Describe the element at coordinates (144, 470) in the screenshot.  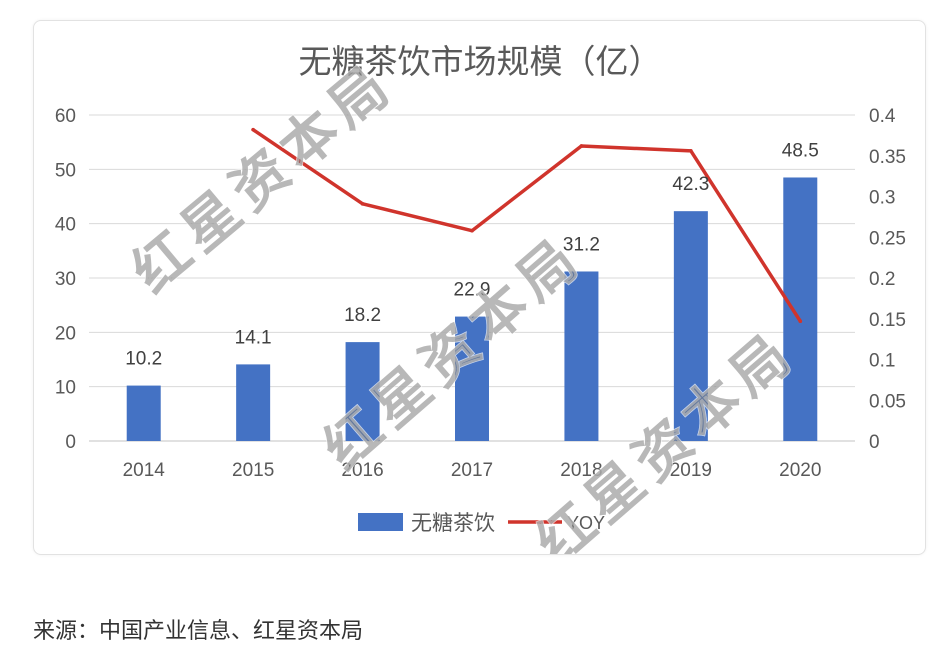
I see `x-tick-label: 2014` at that location.